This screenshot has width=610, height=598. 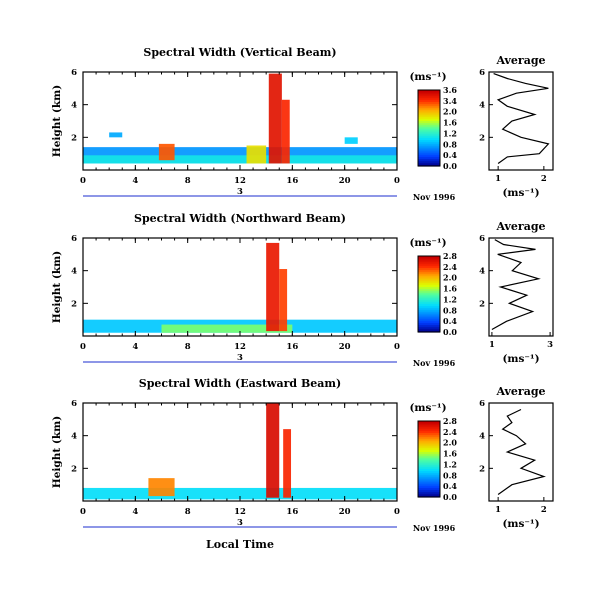 What do you see at coordinates (450, 101) in the screenshot?
I see `colorbar-tick-label: 3.4` at bounding box center [450, 101].